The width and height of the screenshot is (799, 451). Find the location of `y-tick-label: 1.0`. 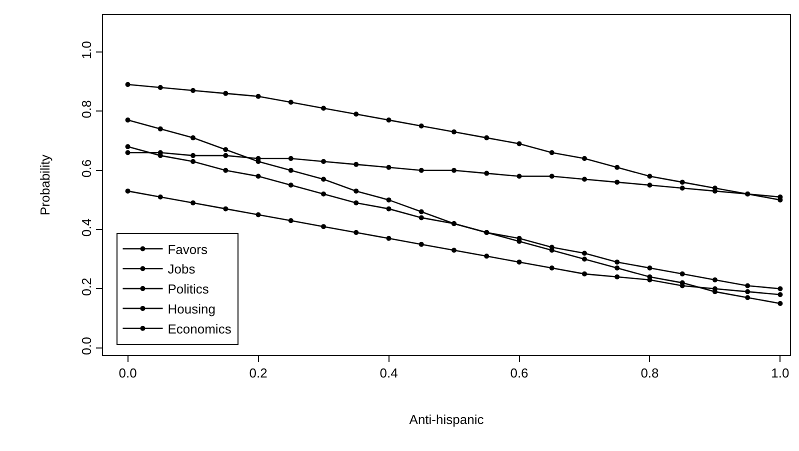

y-tick-label: 1.0 is located at coordinates (86, 50).